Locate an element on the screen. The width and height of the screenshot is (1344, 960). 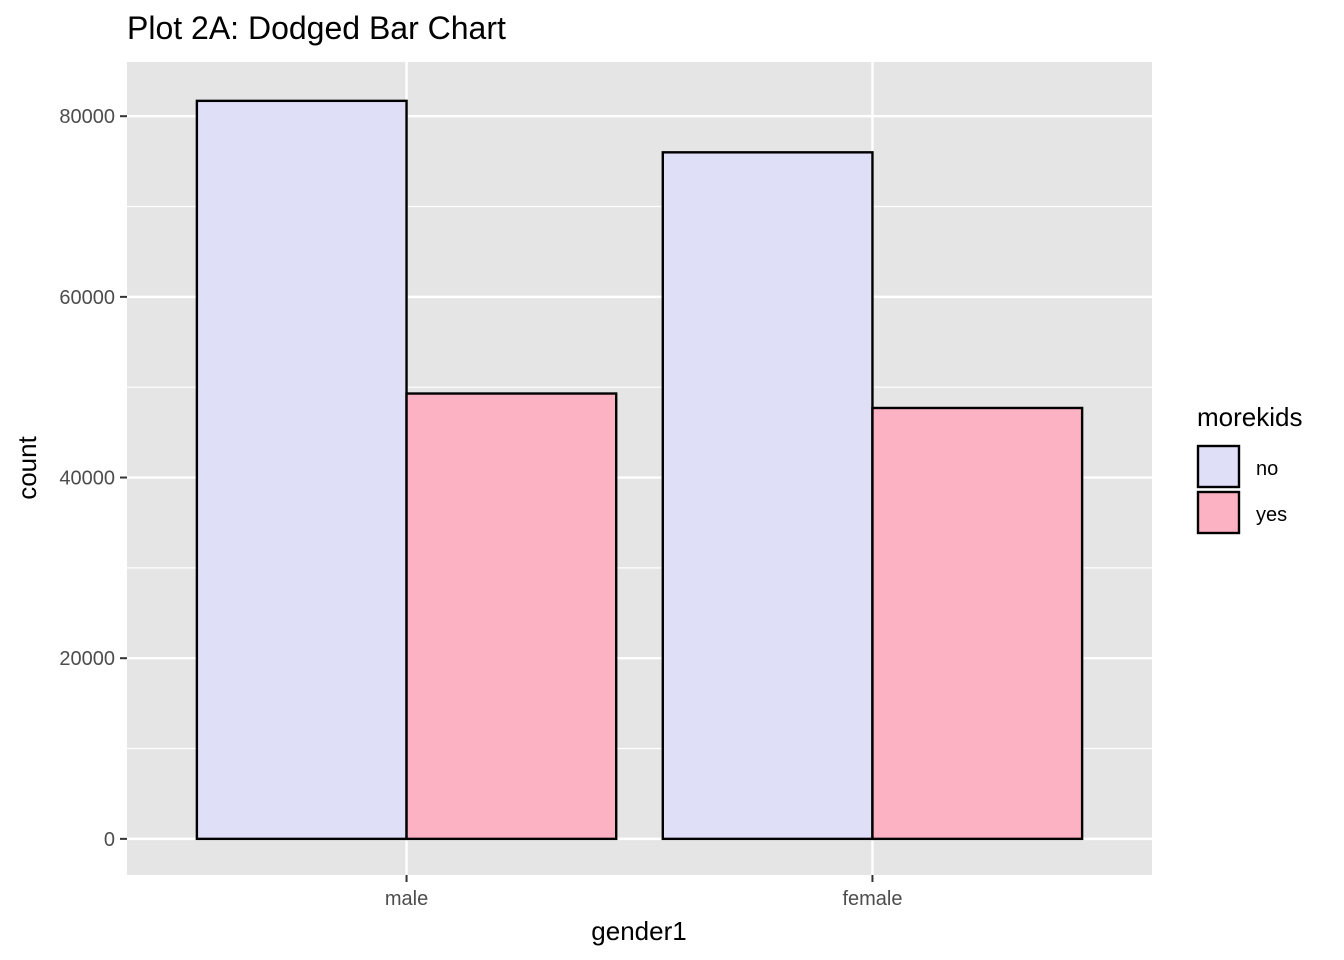
y-tick-label: 60000 is located at coordinates (87, 298).